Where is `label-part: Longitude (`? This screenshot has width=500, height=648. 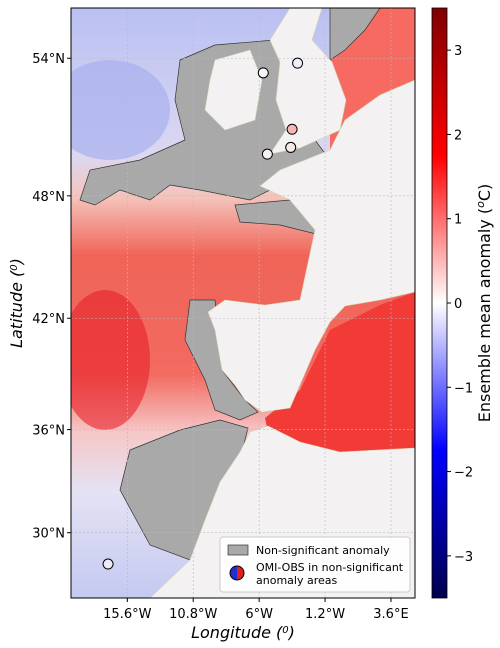
label-part: Longitude ( is located at coordinates (237, 632).